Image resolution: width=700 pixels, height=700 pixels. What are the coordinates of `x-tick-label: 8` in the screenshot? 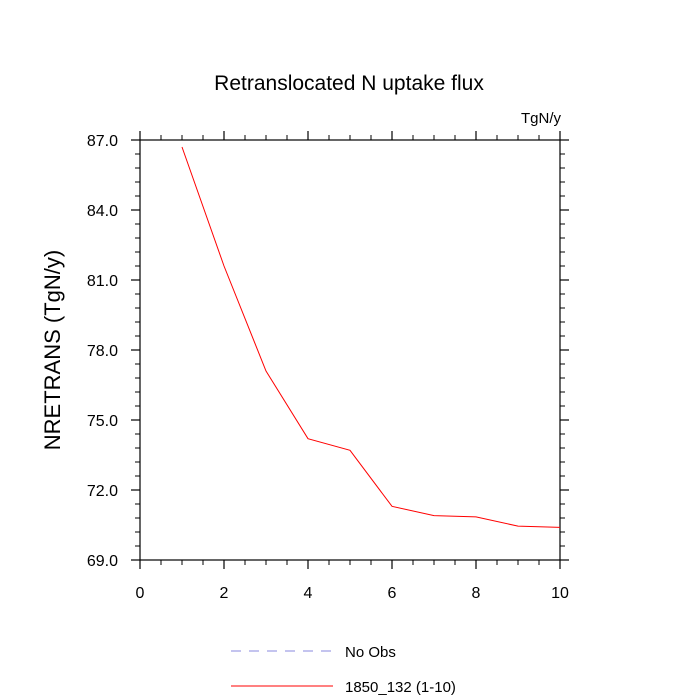 It's located at (476, 593).